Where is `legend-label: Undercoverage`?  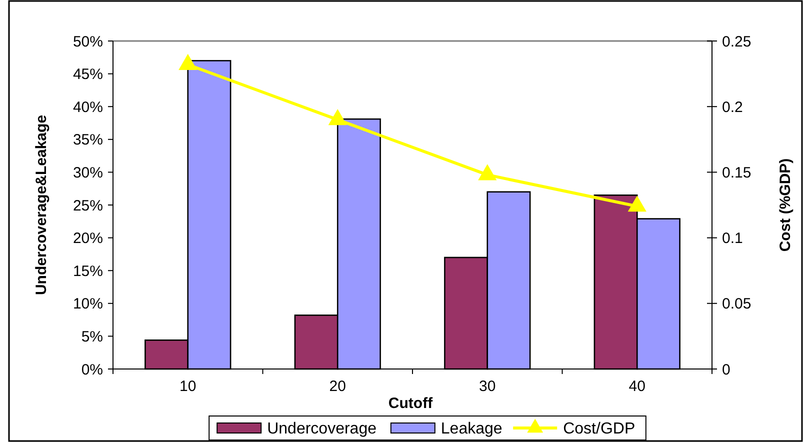 legend-label: Undercoverage is located at coordinates (322, 429).